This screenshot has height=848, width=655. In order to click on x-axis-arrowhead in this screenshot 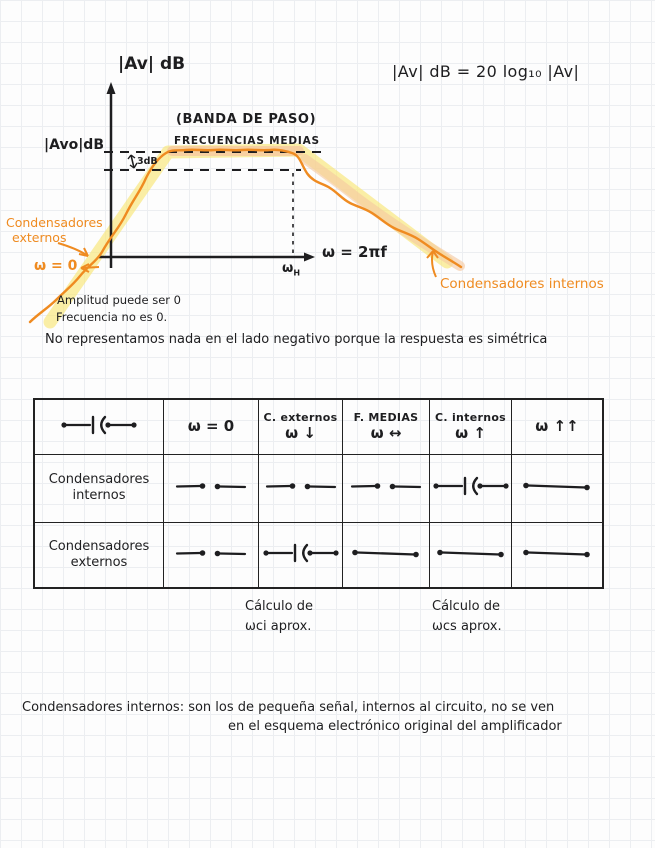, I will do `click(309, 257)`.